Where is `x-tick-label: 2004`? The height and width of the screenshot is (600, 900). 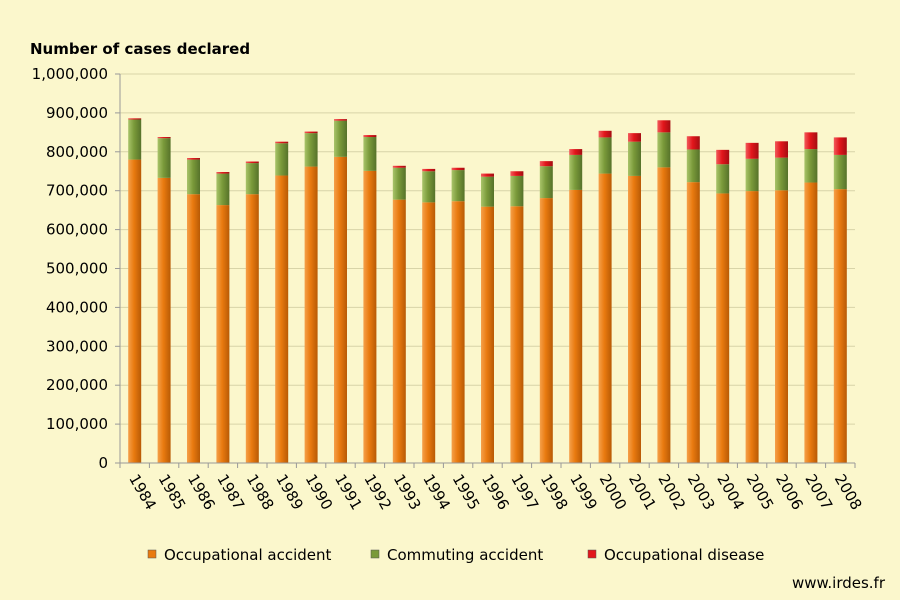
x-tick-label: 2004 is located at coordinates (730, 492).